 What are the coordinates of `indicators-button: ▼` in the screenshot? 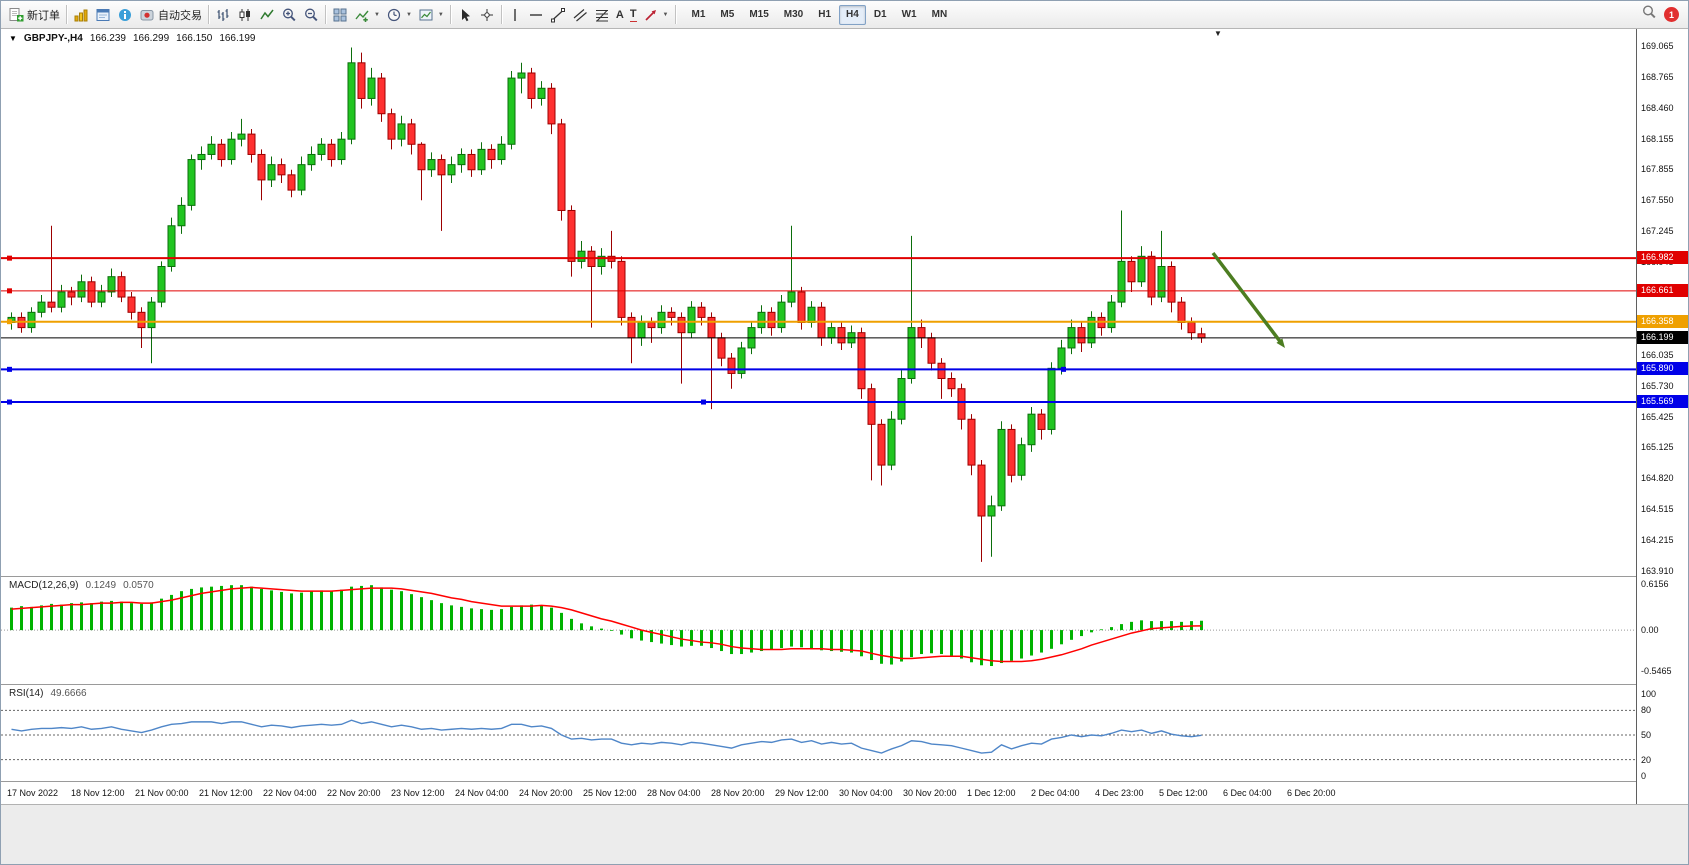 It's located at (367, 15).